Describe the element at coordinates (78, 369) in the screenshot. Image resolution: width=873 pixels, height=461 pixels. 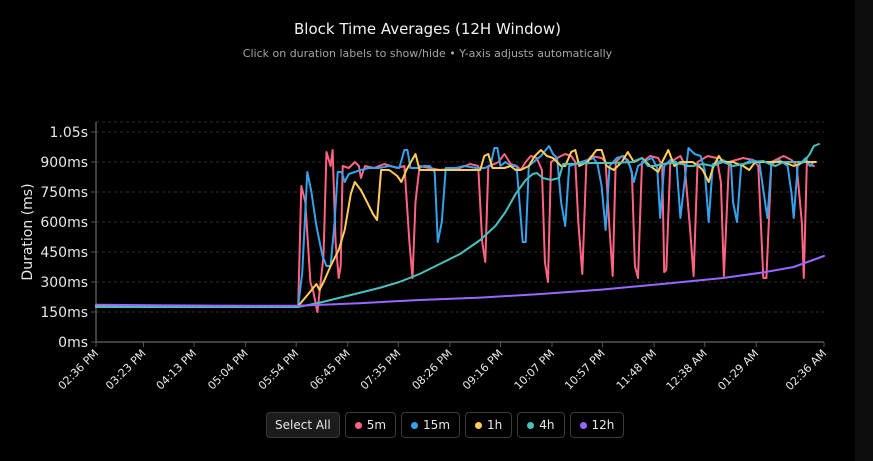
I see `x-tick-label: 02:36 PM` at that location.